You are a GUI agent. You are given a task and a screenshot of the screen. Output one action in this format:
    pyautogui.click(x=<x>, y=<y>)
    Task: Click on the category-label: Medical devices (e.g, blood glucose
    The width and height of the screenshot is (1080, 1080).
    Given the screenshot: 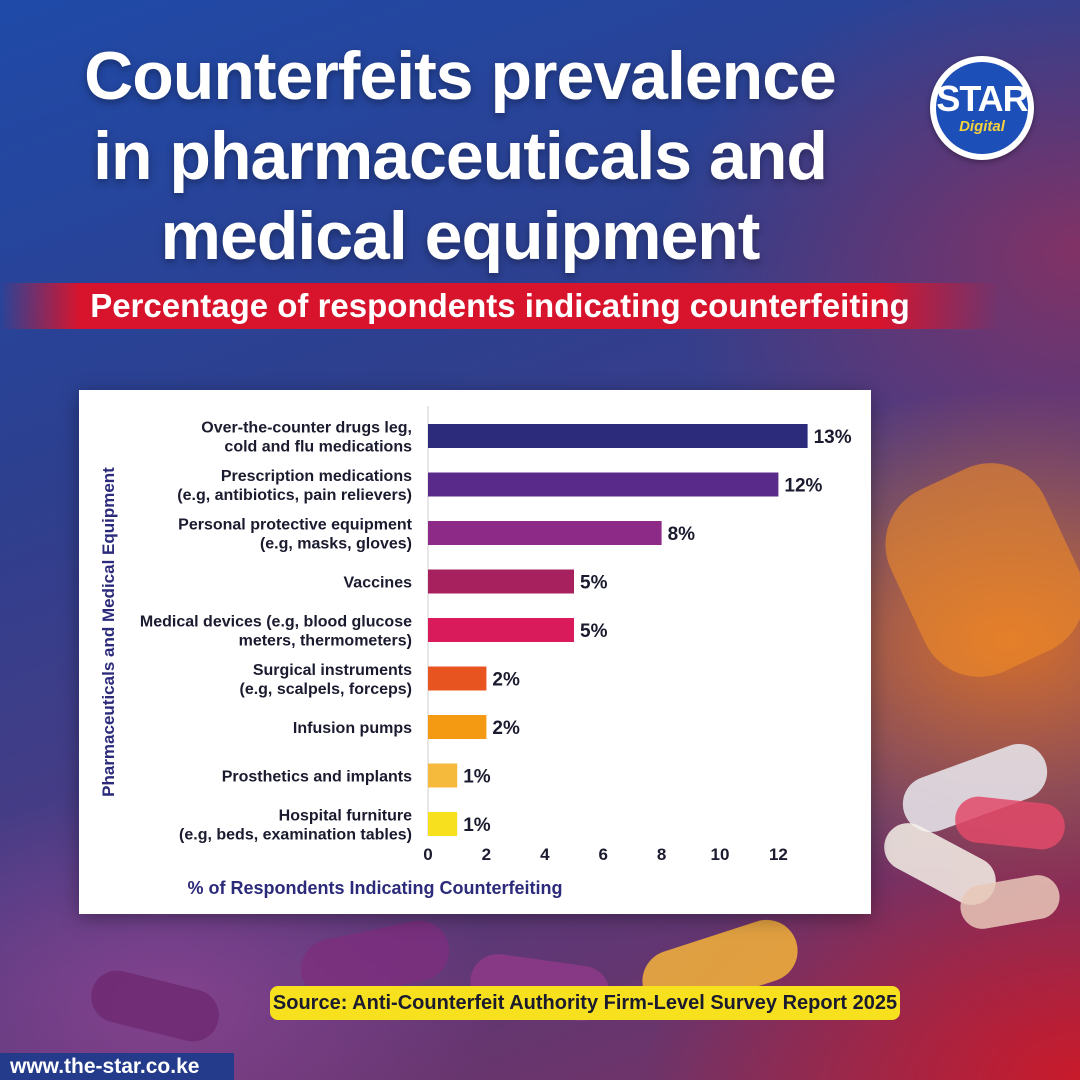 What is the action you would take?
    pyautogui.click(x=276, y=622)
    